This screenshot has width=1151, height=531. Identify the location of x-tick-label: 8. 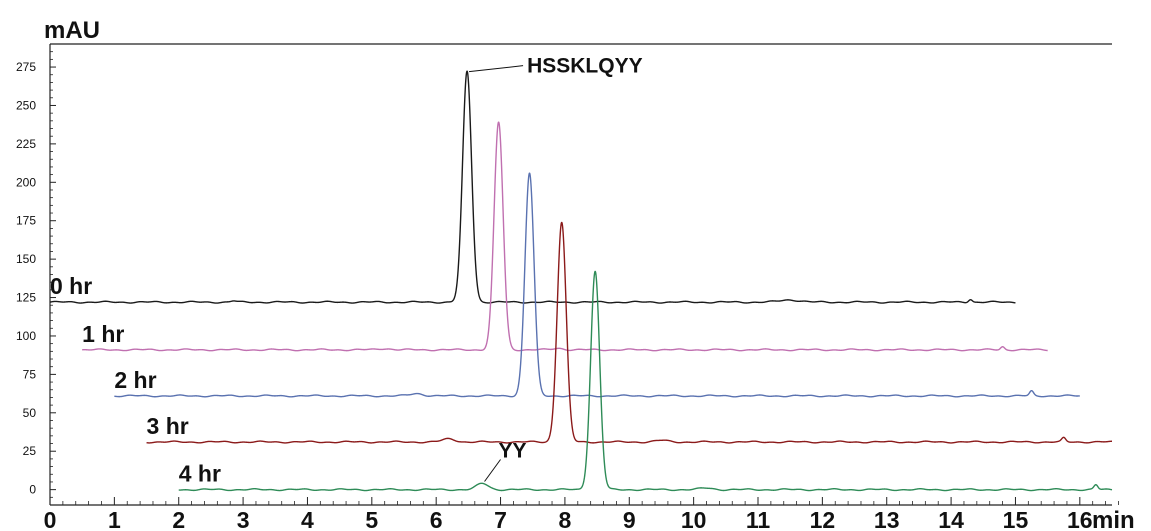
(565, 519).